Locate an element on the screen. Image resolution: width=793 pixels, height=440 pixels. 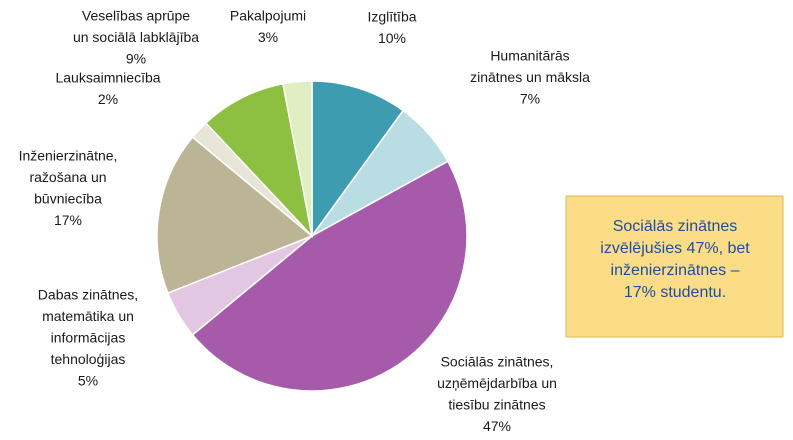
slice-label: Pakalpojumi is located at coordinates (268, 16).